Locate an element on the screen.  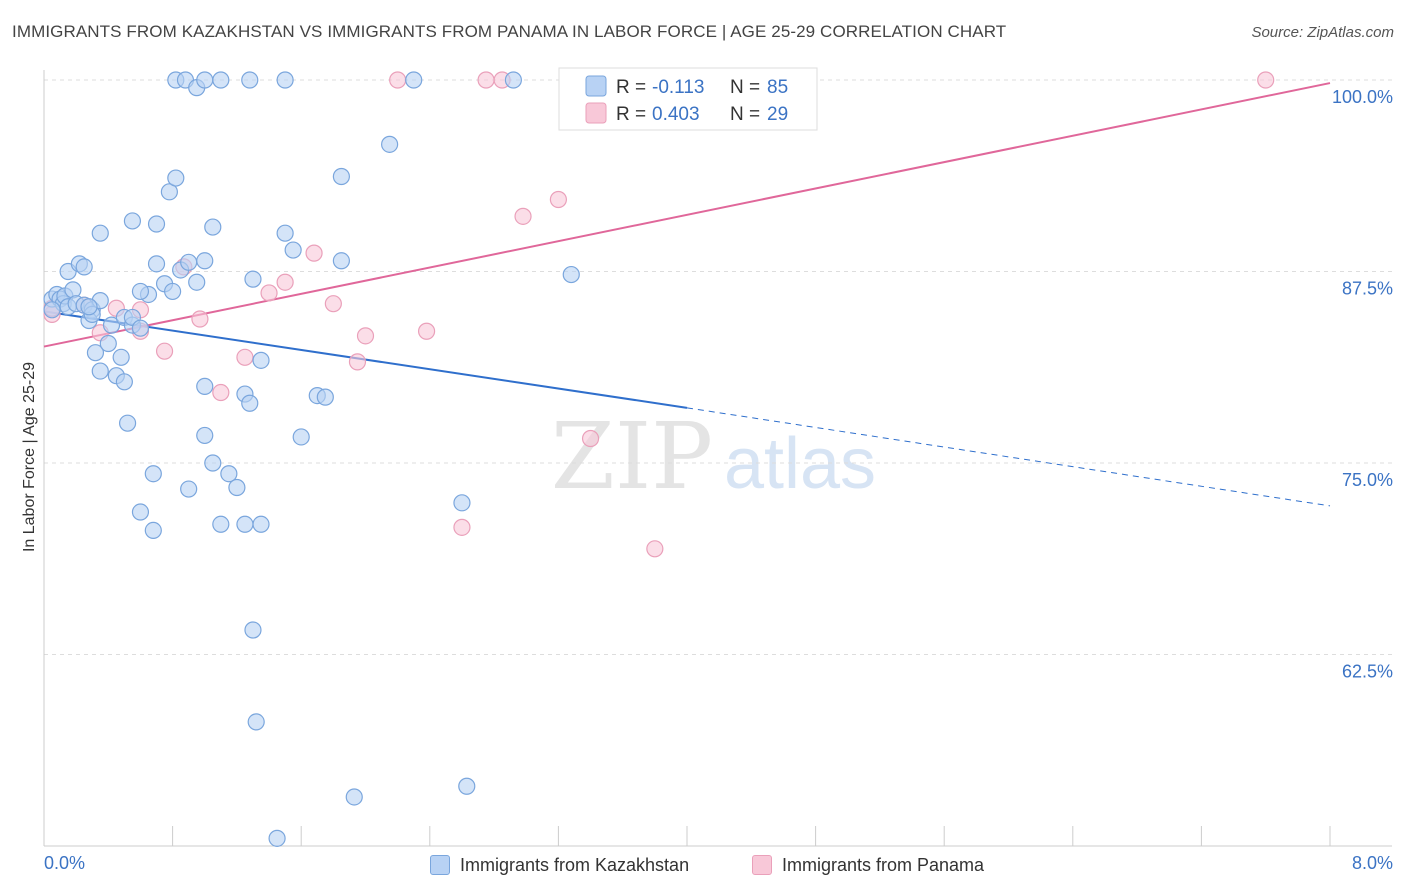
trend-line-extension-blue is located at coordinates (1008, 457).